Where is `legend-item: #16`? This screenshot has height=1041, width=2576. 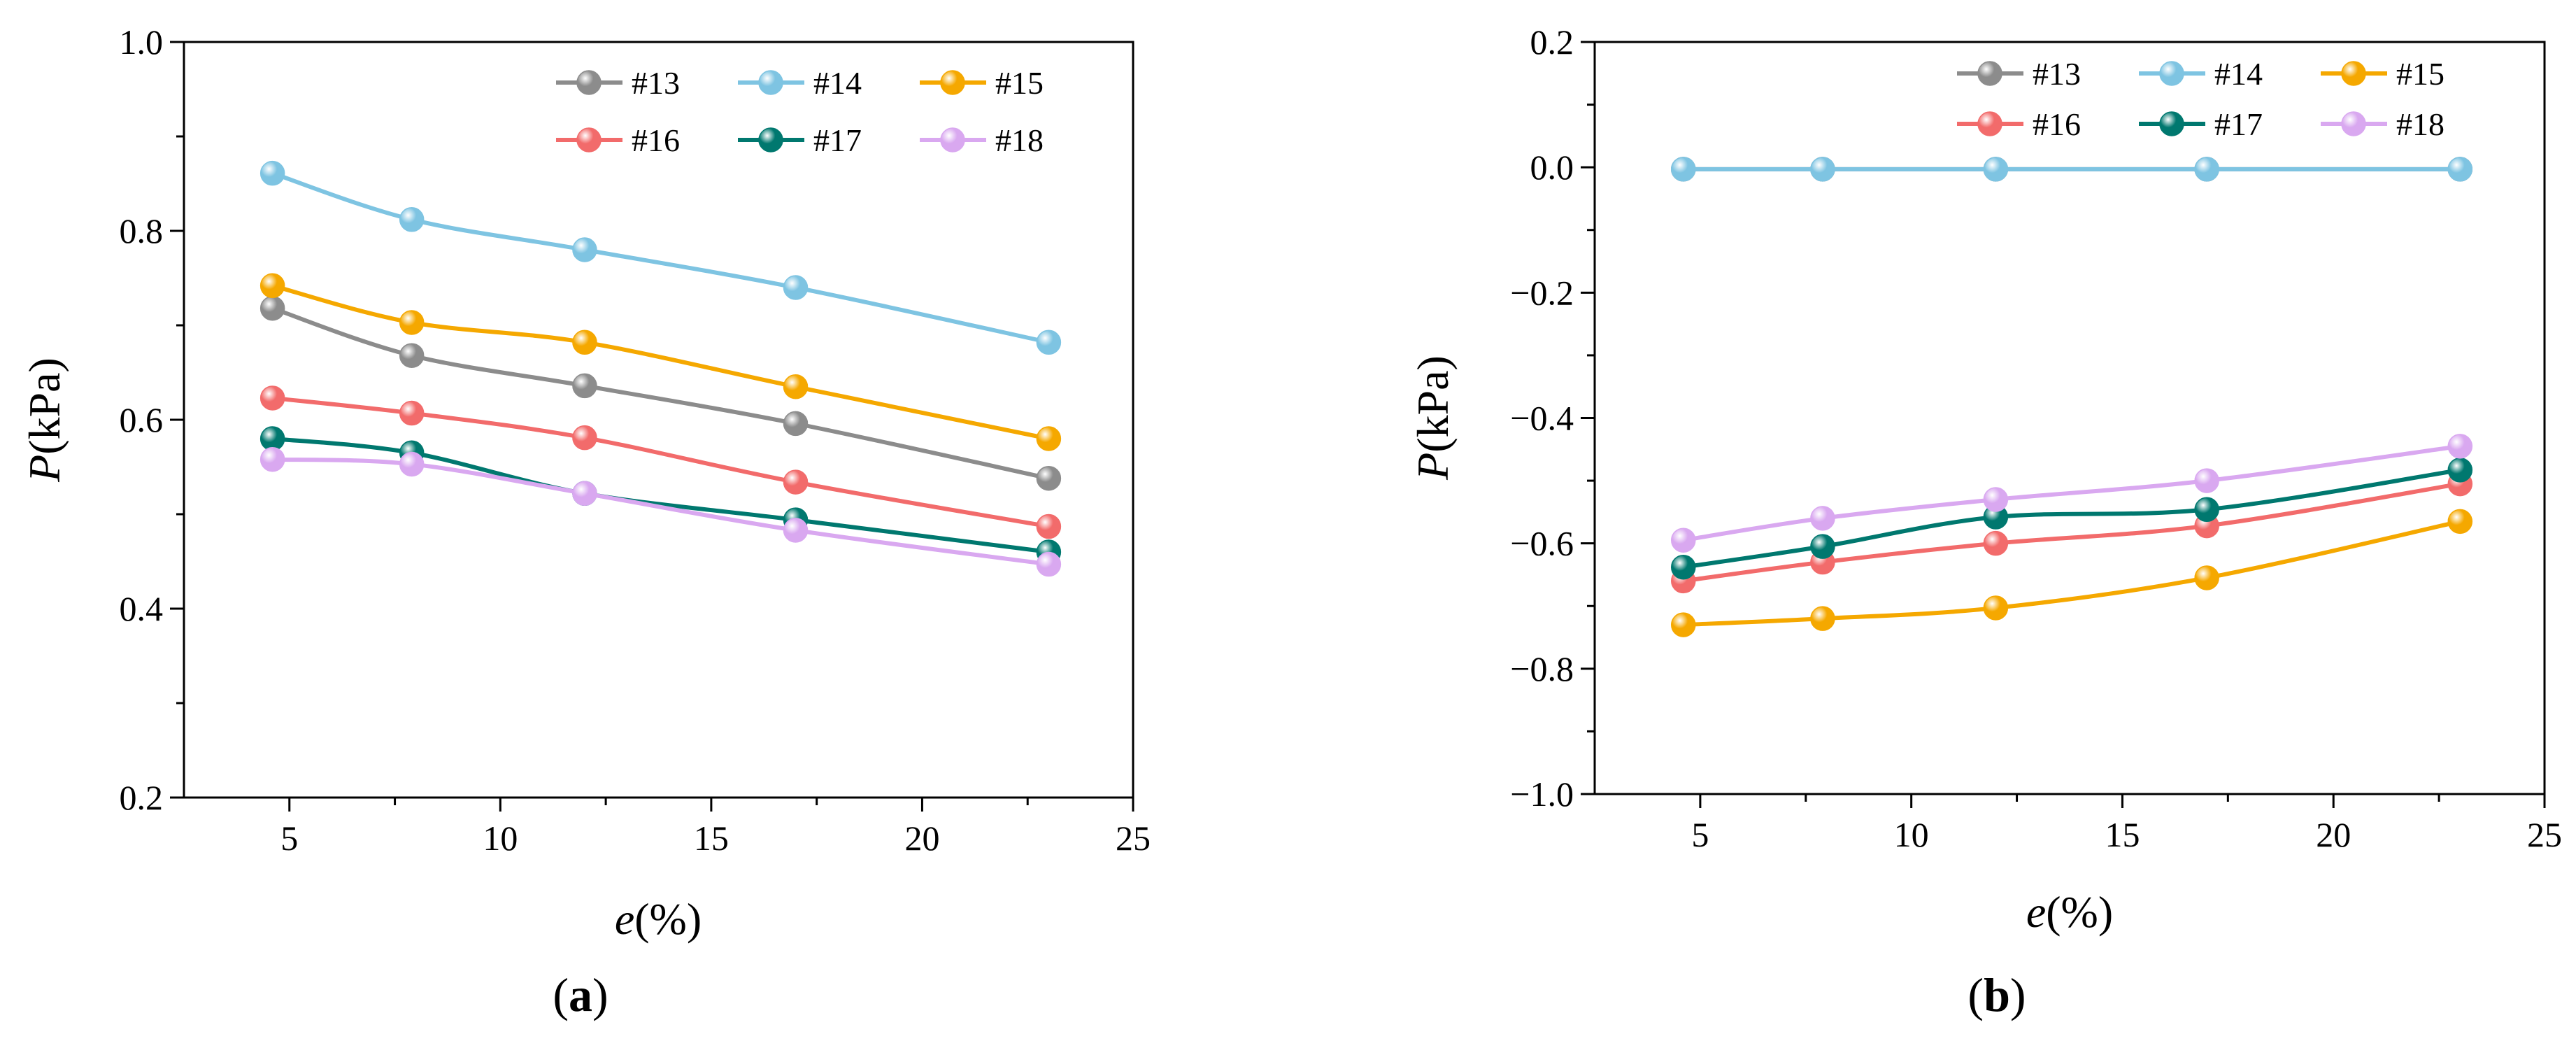 legend-item: #16 is located at coordinates (2019, 124).